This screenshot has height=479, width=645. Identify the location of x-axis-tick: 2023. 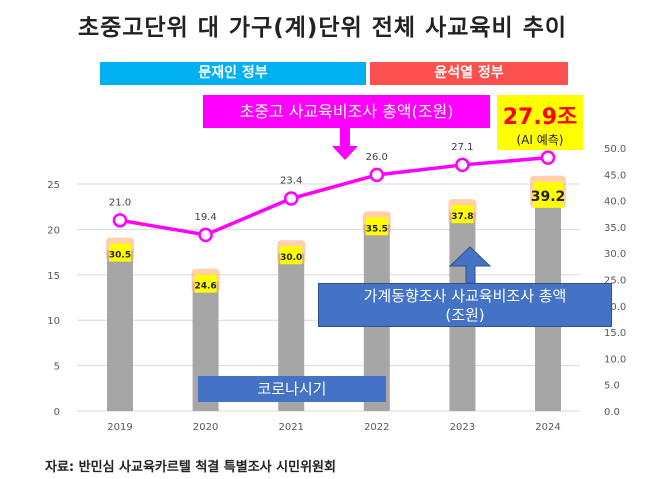
(462, 427).